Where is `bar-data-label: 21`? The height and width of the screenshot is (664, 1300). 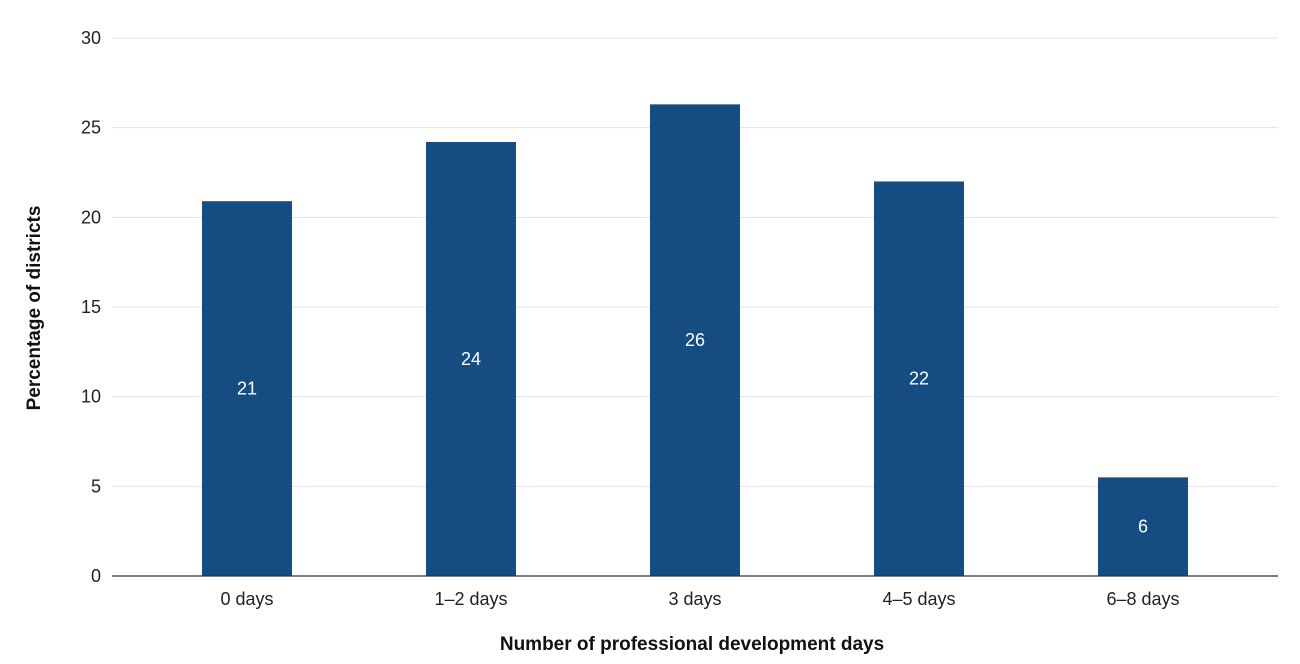
bar-data-label: 21 is located at coordinates (247, 389).